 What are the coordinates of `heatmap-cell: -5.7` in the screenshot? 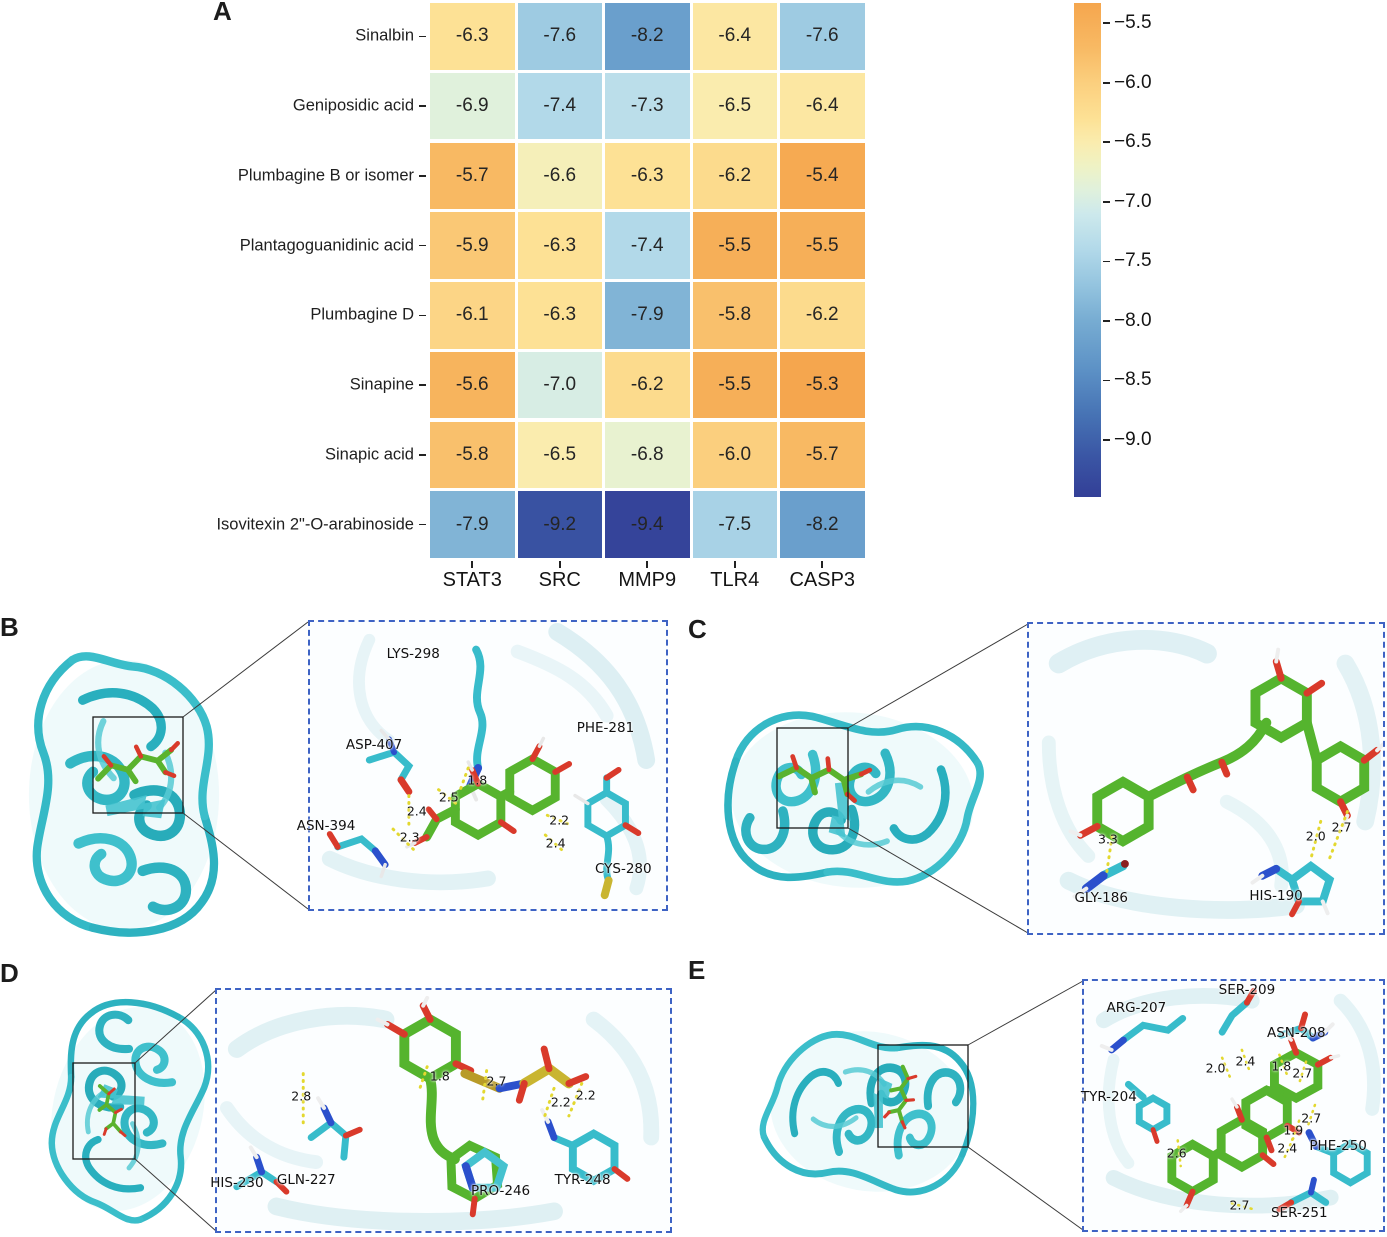 It's located at (822, 455).